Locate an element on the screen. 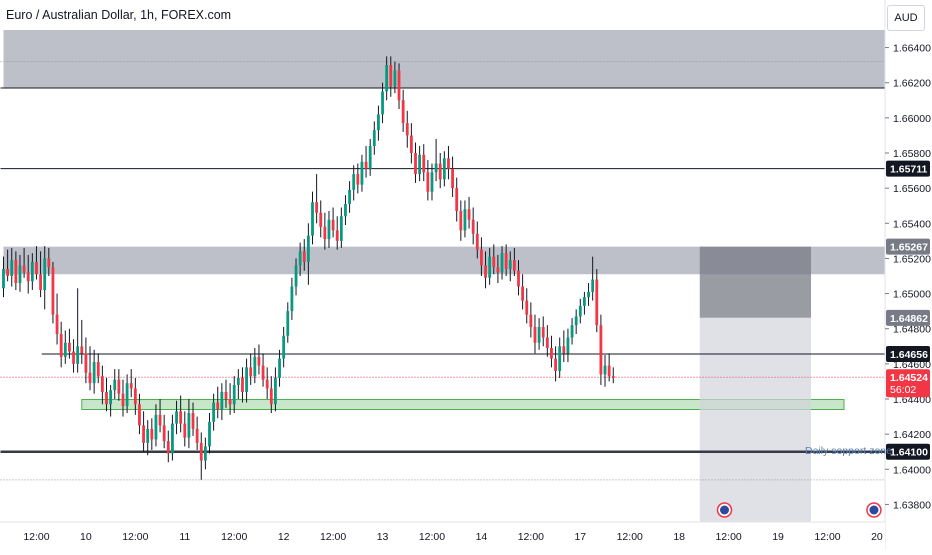  price-label-5: 1.64100 is located at coordinates (909, 453).